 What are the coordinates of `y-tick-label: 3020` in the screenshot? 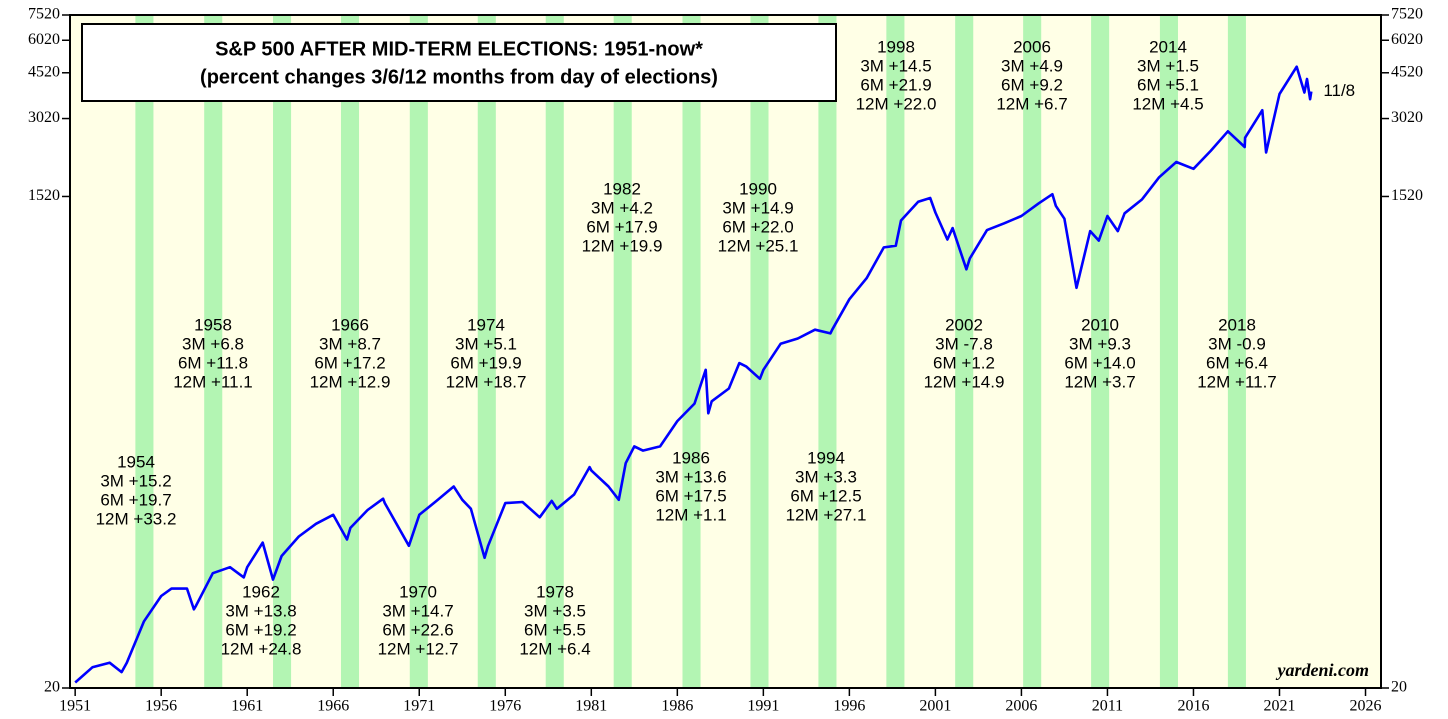 It's located at (44, 117).